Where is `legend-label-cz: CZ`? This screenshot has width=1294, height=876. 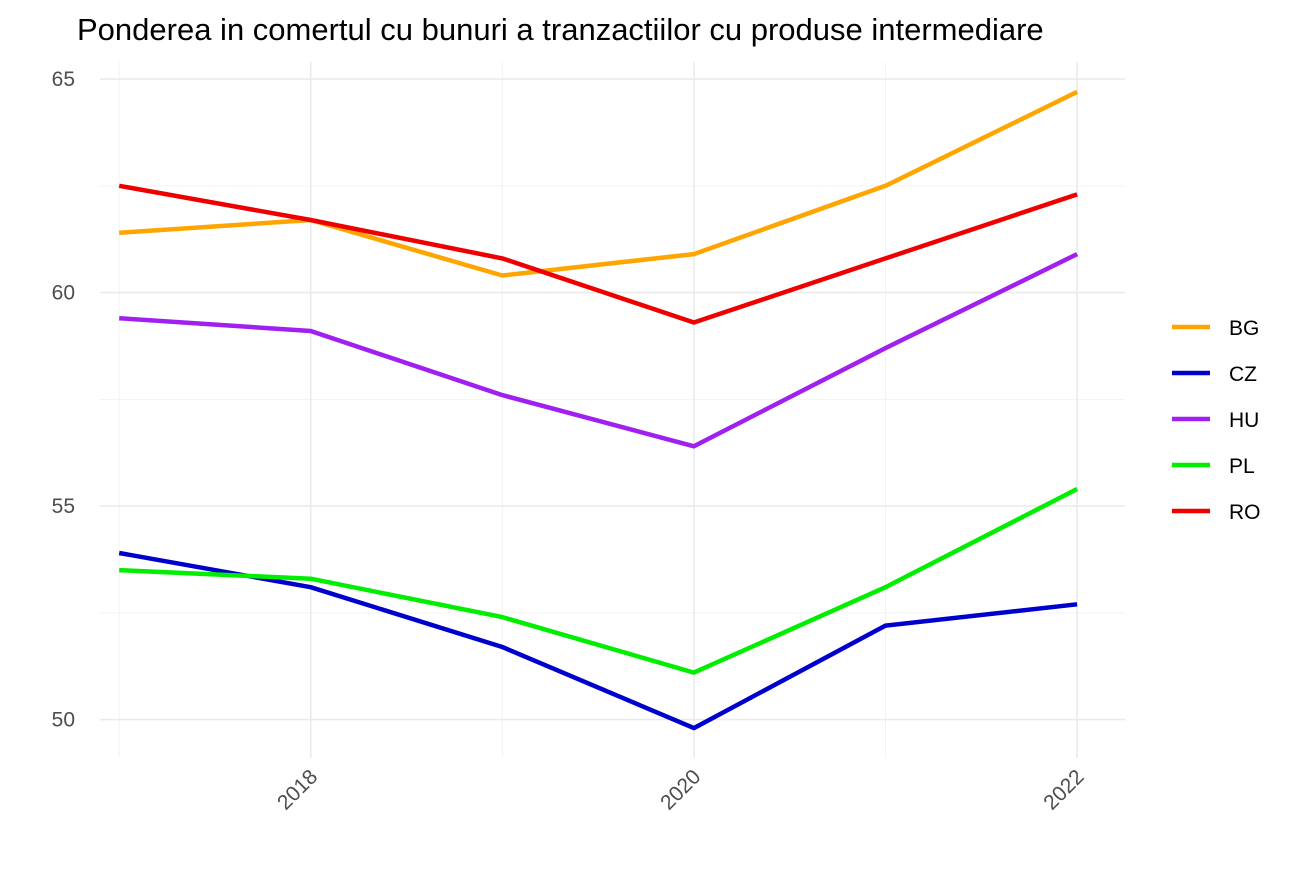 legend-label-cz: CZ is located at coordinates (1243, 374).